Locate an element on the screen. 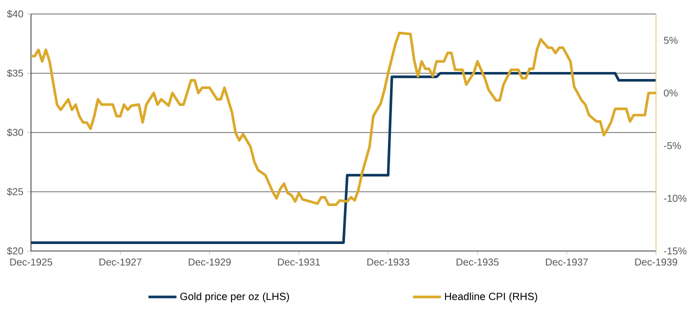  y-tick-label: $40 is located at coordinates (15, 14).